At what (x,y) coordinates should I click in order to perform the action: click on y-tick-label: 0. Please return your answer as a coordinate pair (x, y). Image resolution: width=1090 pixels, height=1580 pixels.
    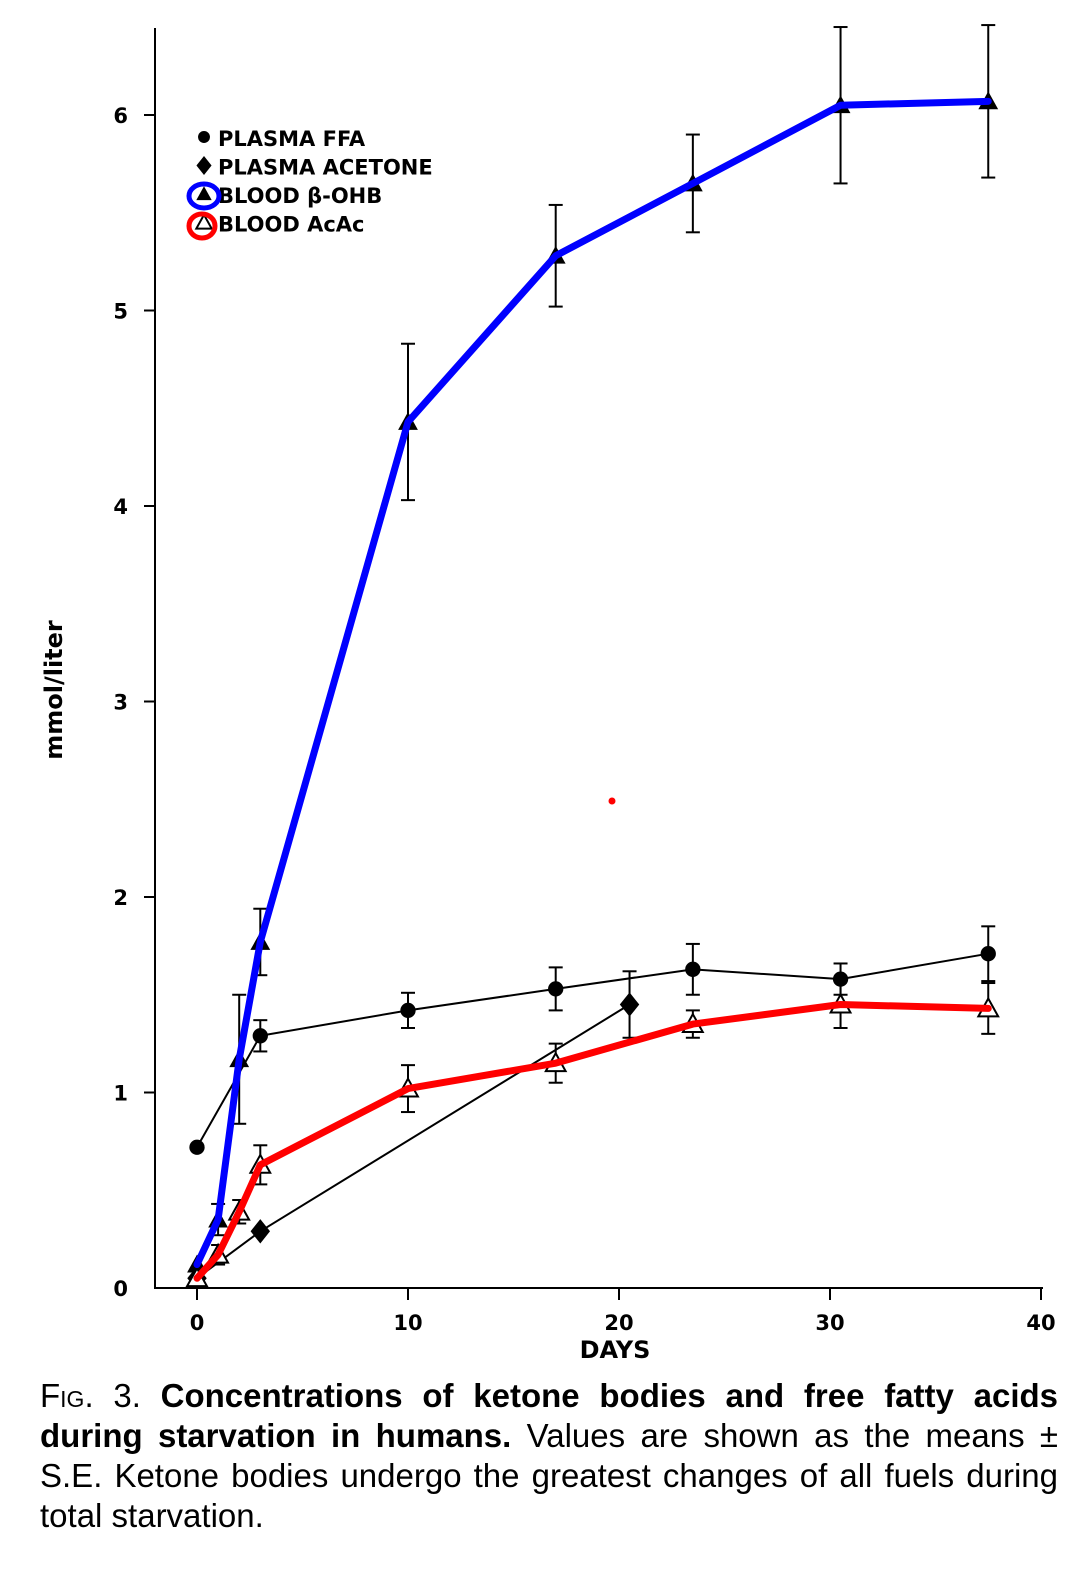
    Looking at the image, I should click on (120, 1289).